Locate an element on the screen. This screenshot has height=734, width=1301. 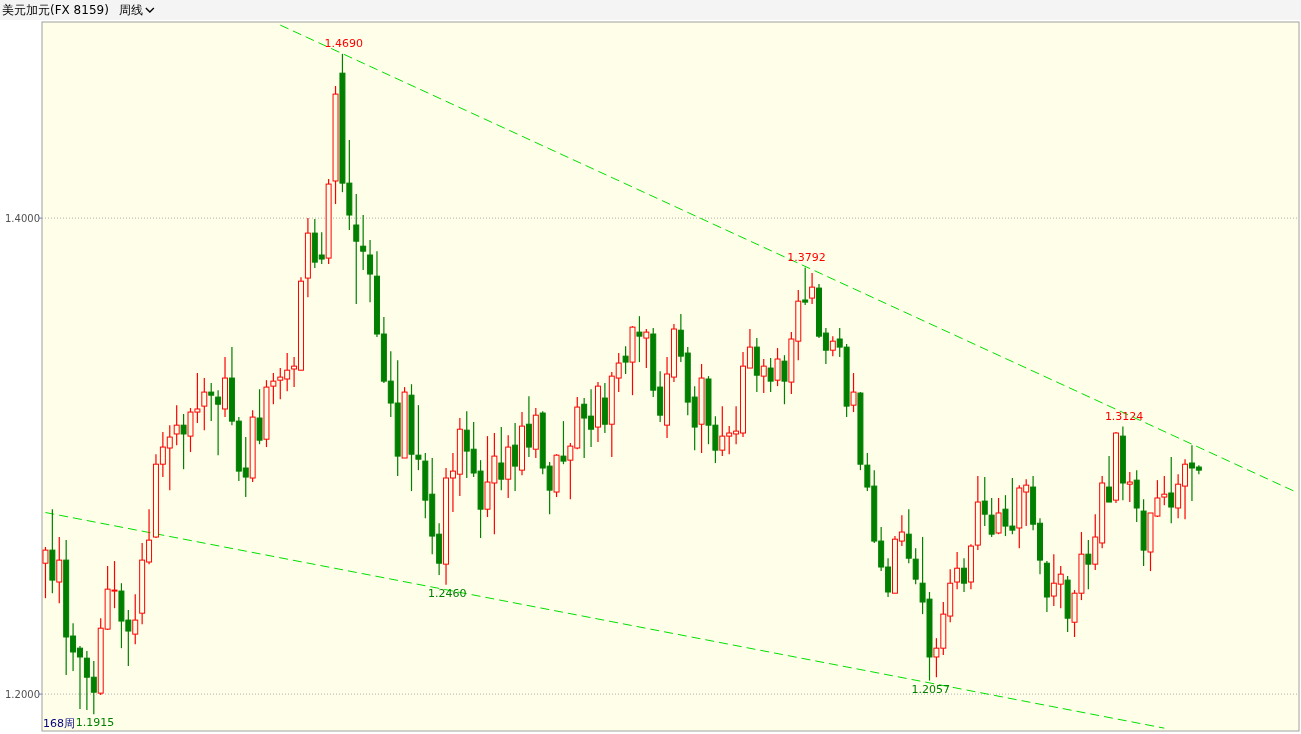
chart-title: 美元加元(FX 8159) is located at coordinates (55, 10).